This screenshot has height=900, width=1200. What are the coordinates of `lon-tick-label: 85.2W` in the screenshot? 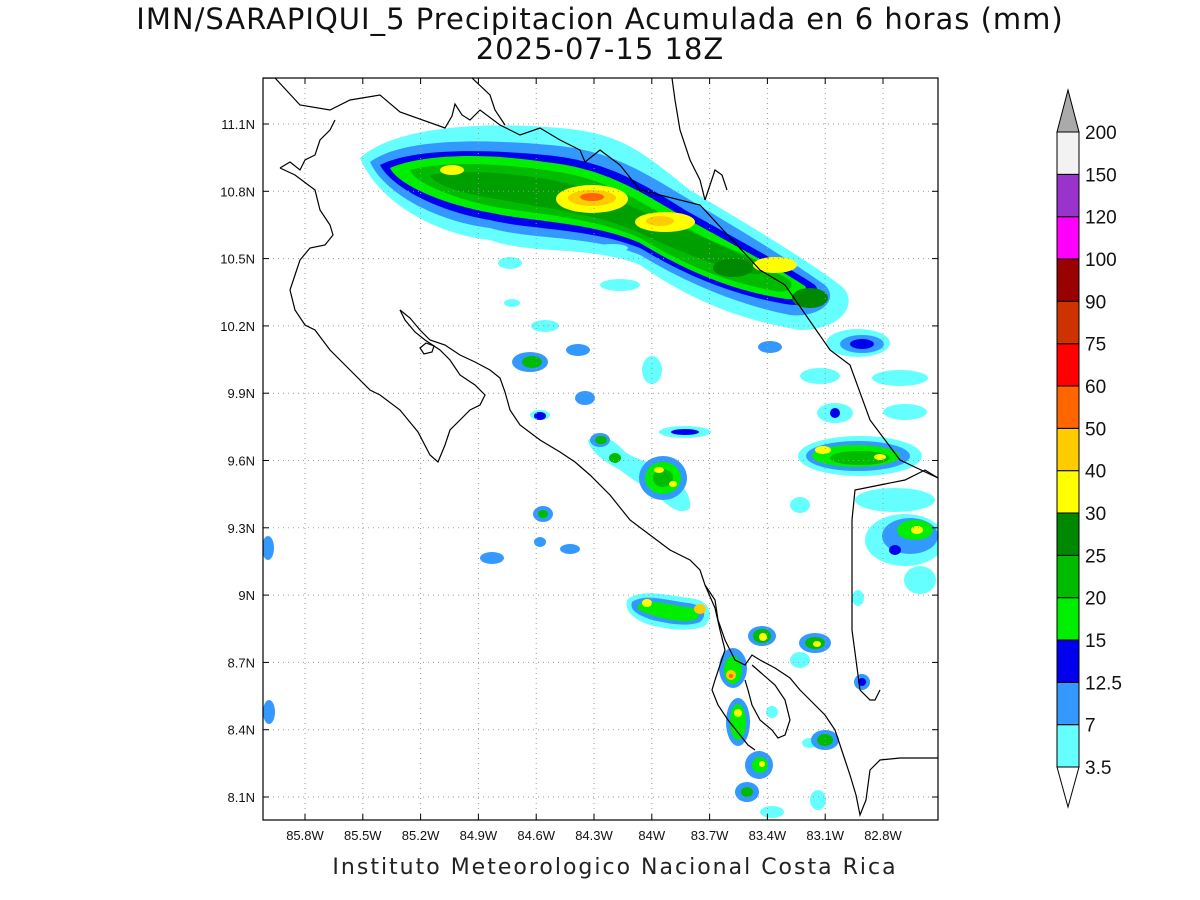 It's located at (421, 835).